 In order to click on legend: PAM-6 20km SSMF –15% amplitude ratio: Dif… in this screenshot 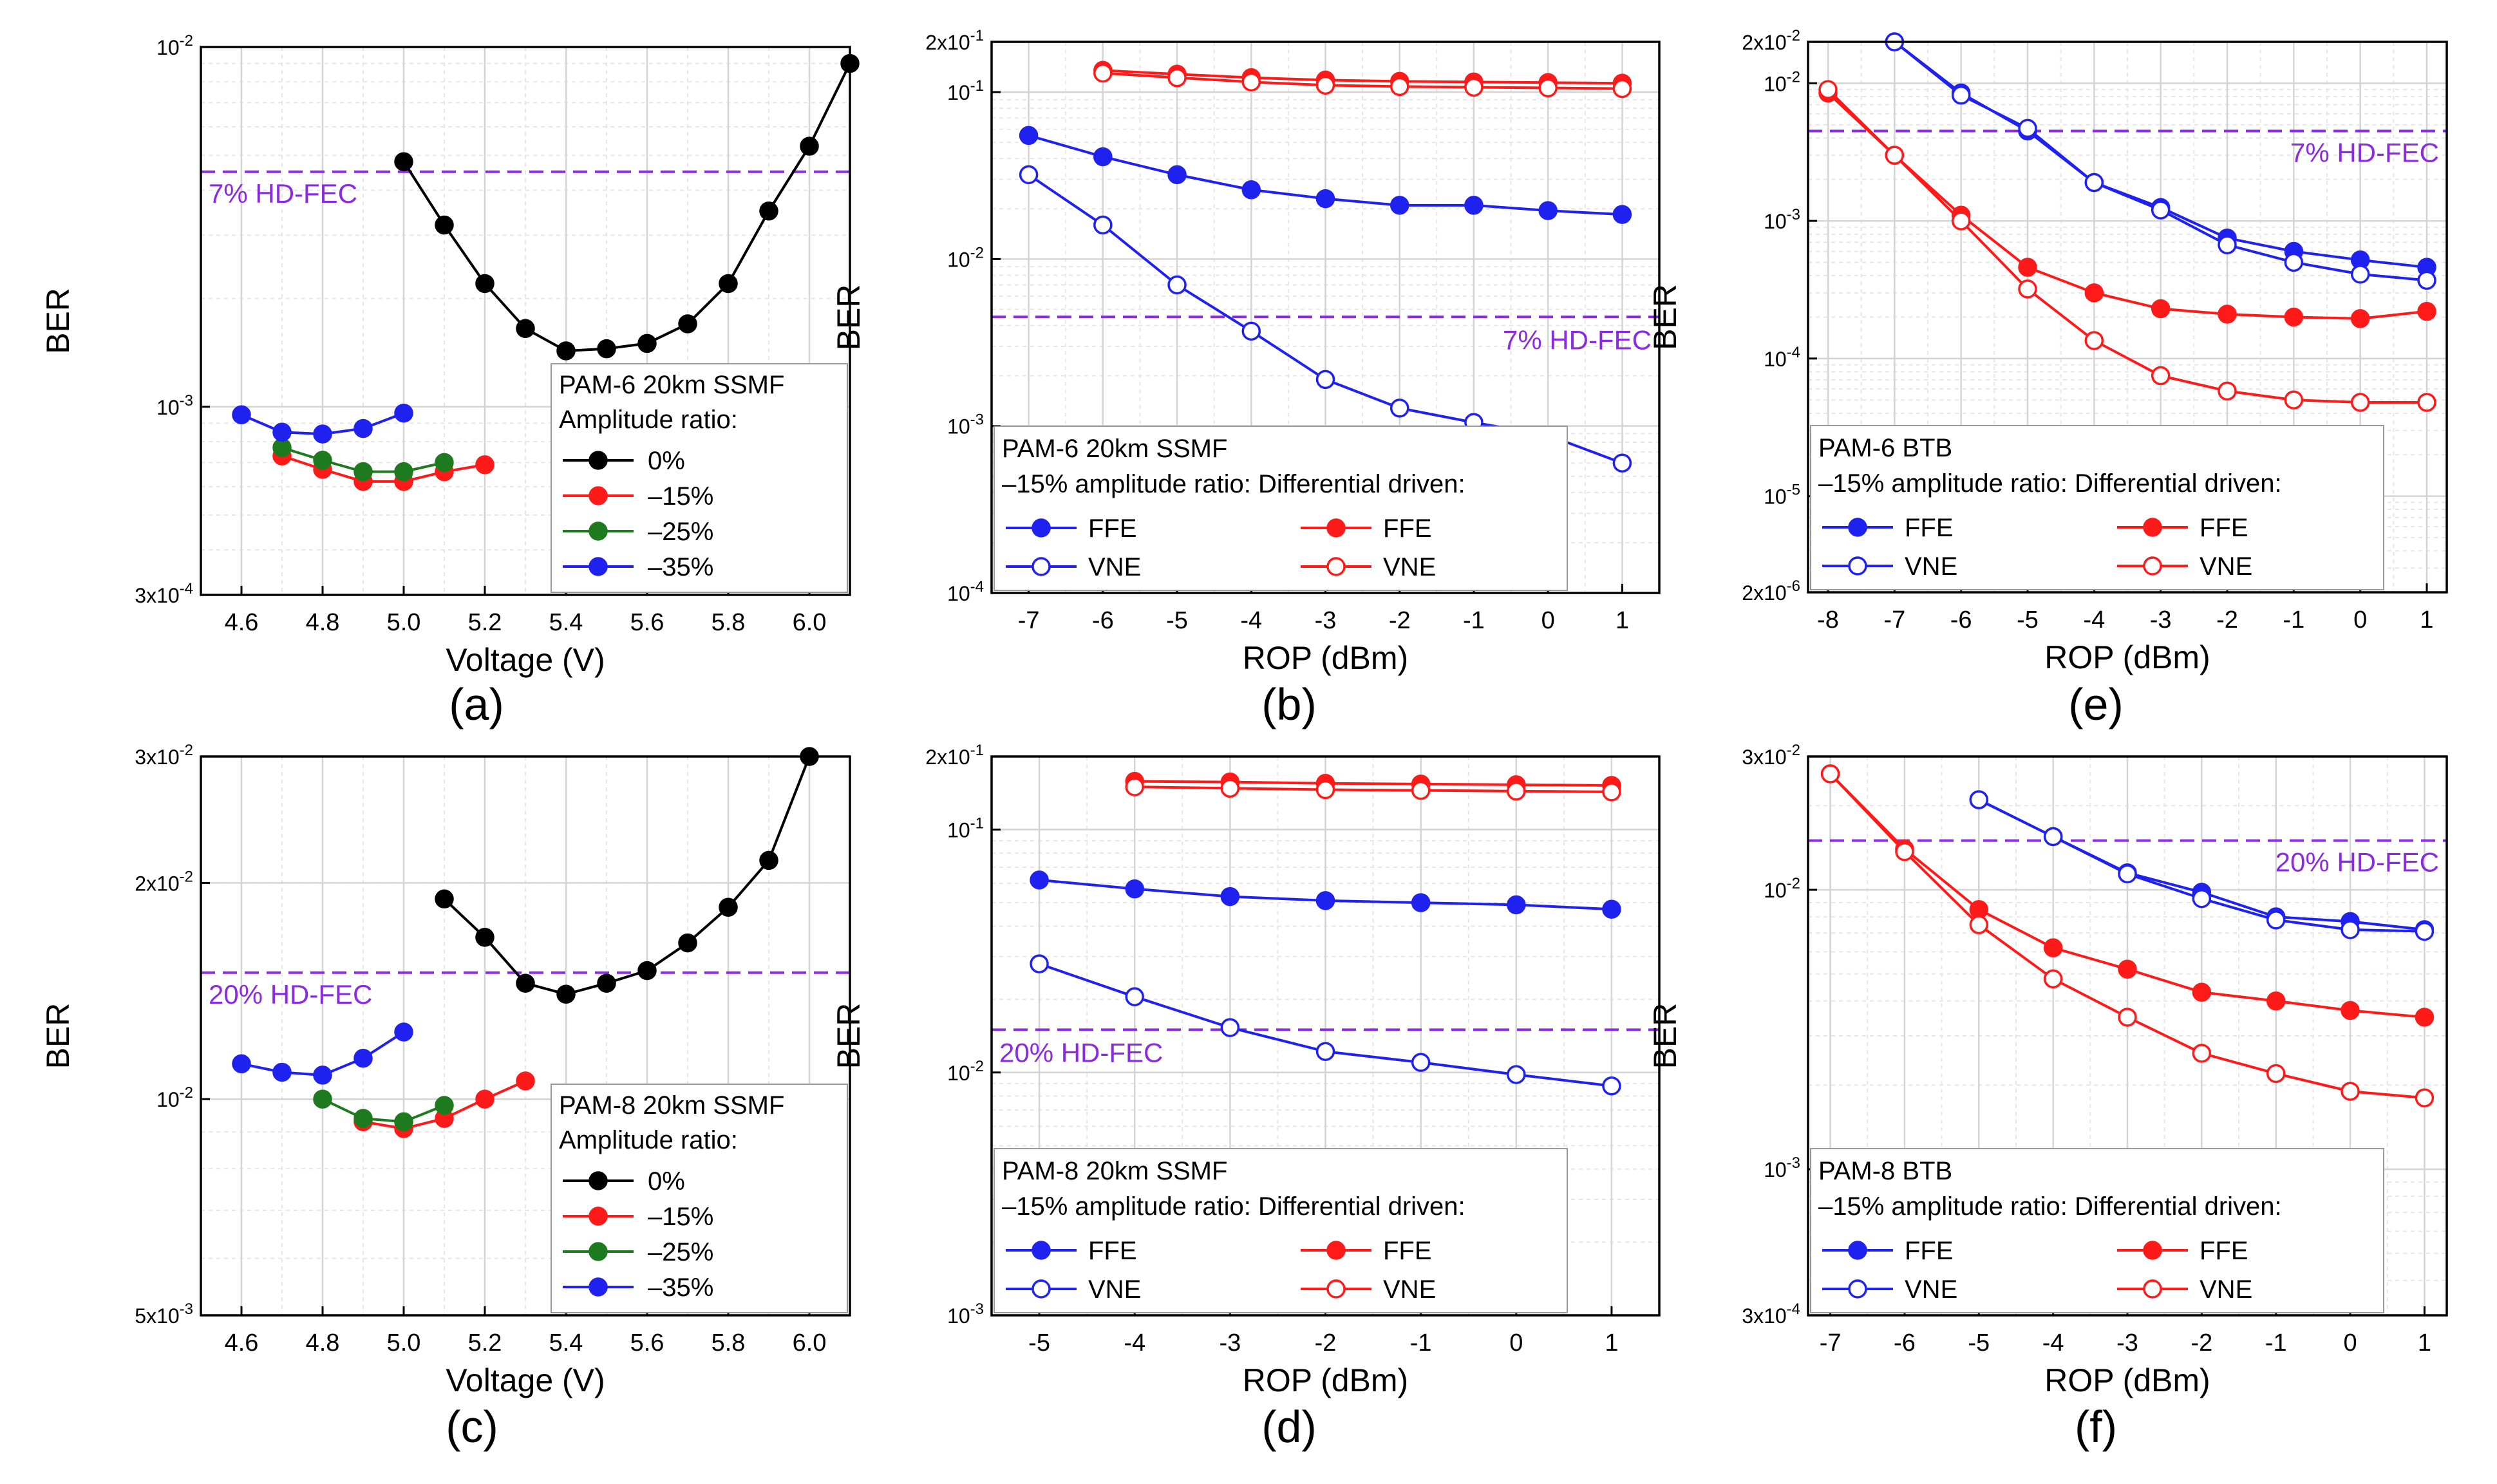, I will do `click(1281, 508)`.